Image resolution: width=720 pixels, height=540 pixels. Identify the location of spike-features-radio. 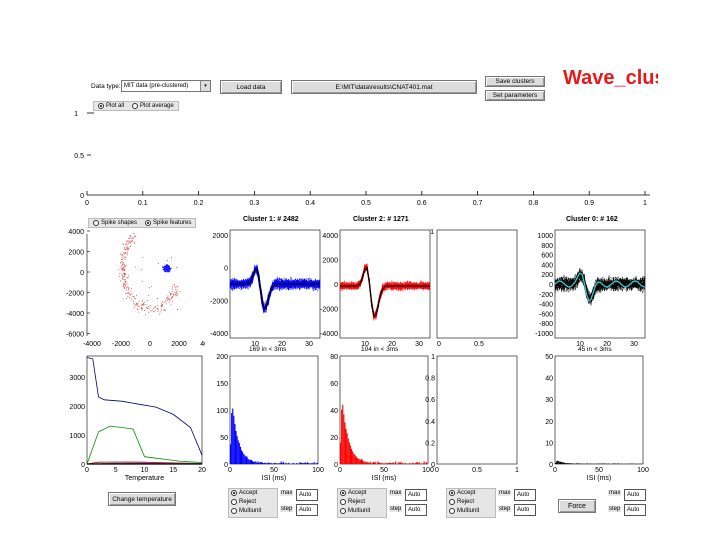
(148, 223).